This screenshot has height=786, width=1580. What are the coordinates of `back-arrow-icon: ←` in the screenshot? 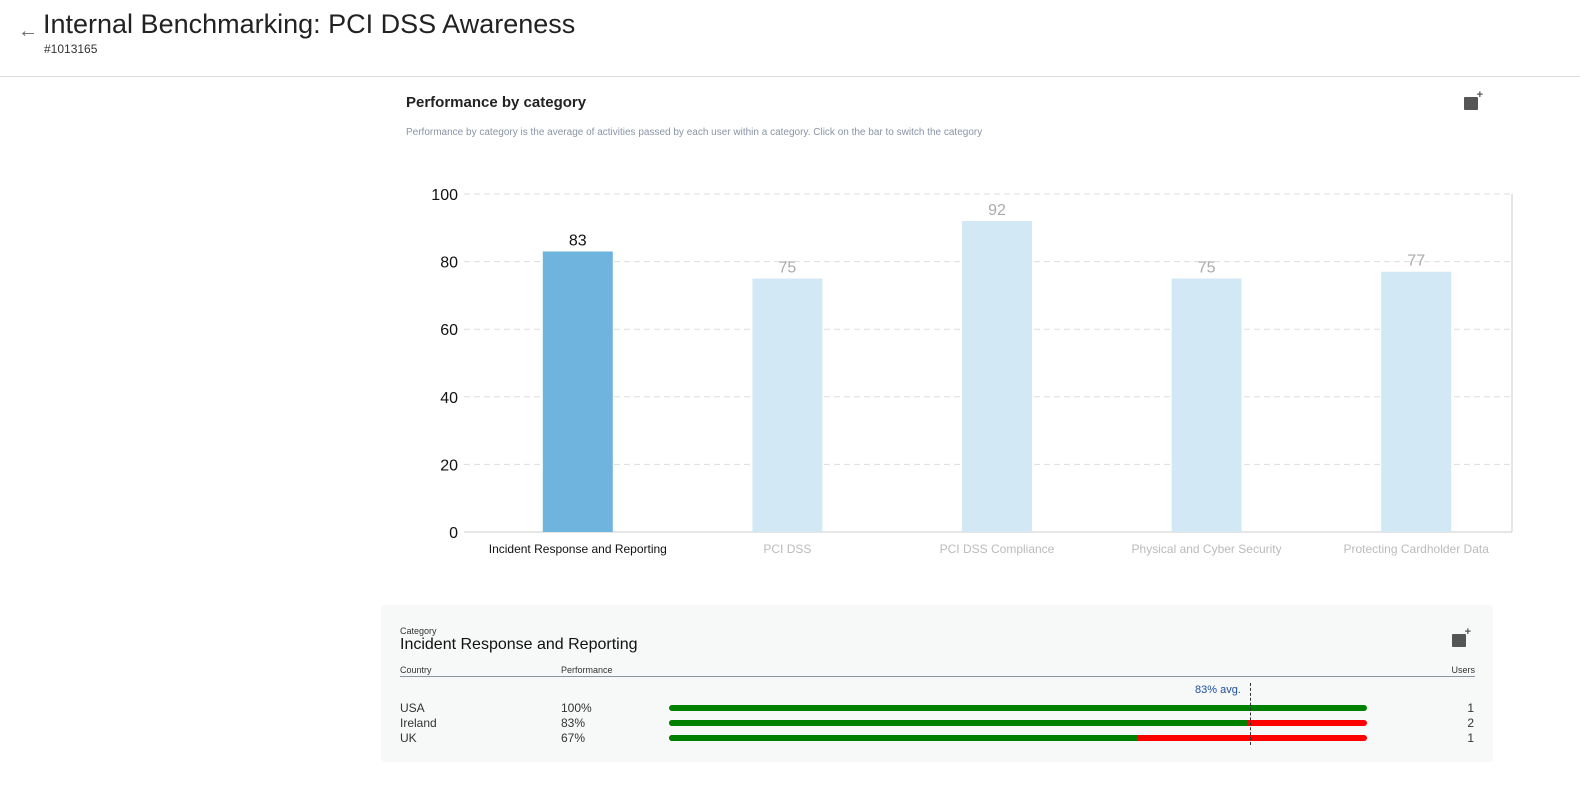 It's located at (28, 31).